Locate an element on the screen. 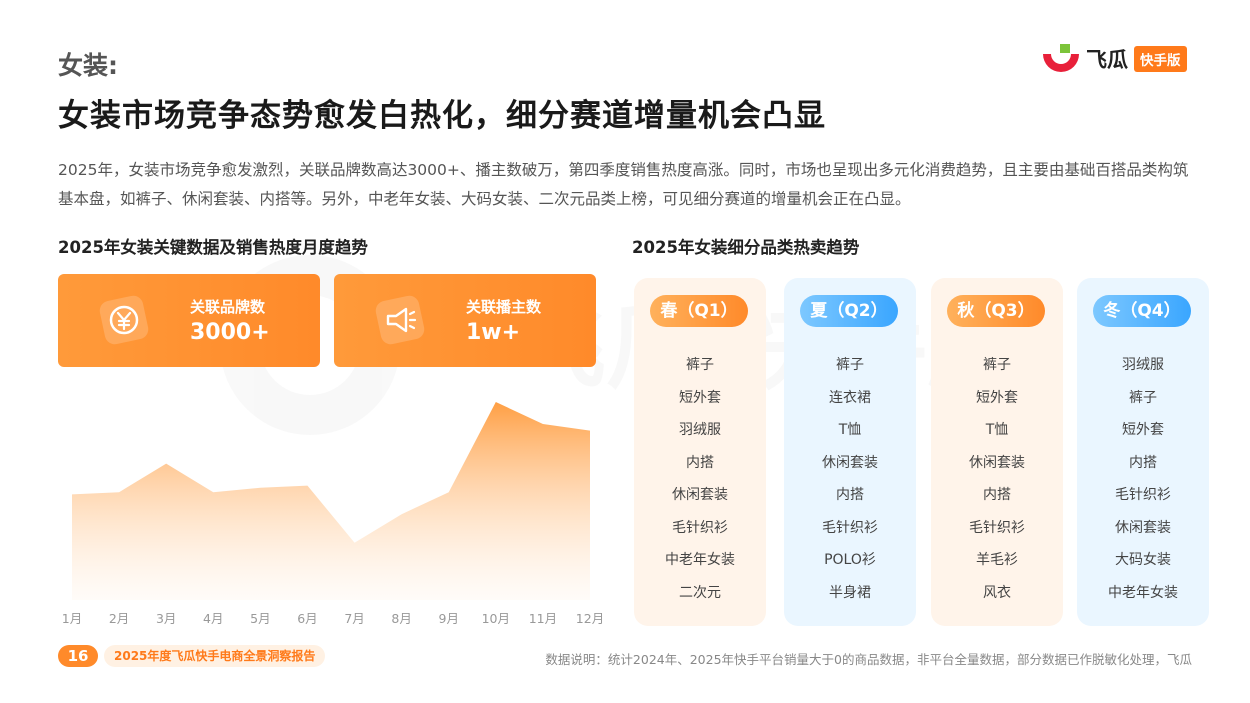 This screenshot has height=703, width=1250. x-tick-label: 9月 is located at coordinates (449, 618).